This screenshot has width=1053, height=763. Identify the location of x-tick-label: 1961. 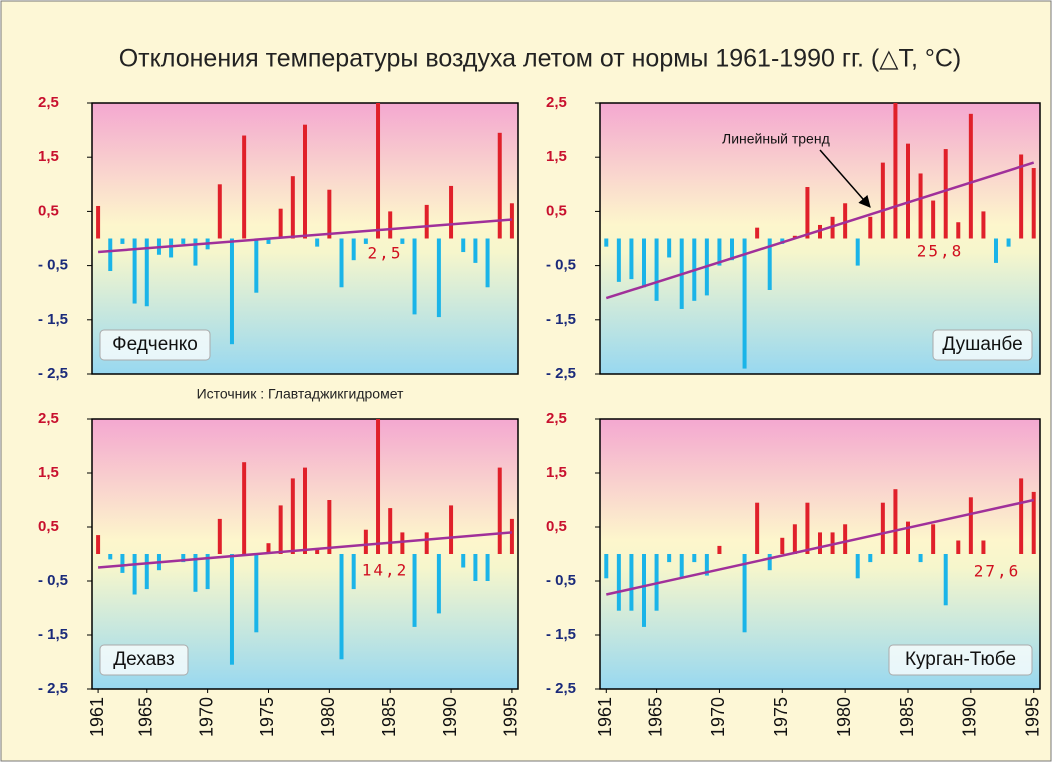
(97, 717).